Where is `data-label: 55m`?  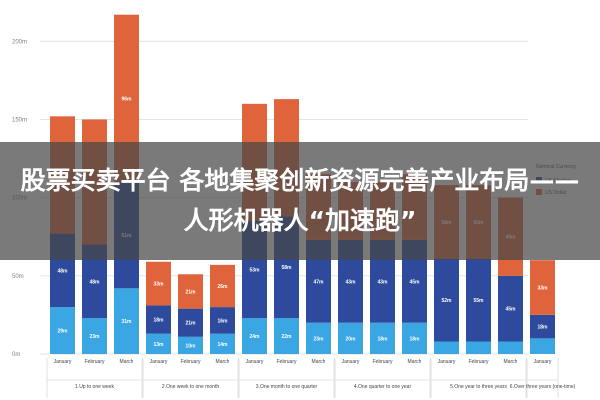 data-label: 55m is located at coordinates (478, 301).